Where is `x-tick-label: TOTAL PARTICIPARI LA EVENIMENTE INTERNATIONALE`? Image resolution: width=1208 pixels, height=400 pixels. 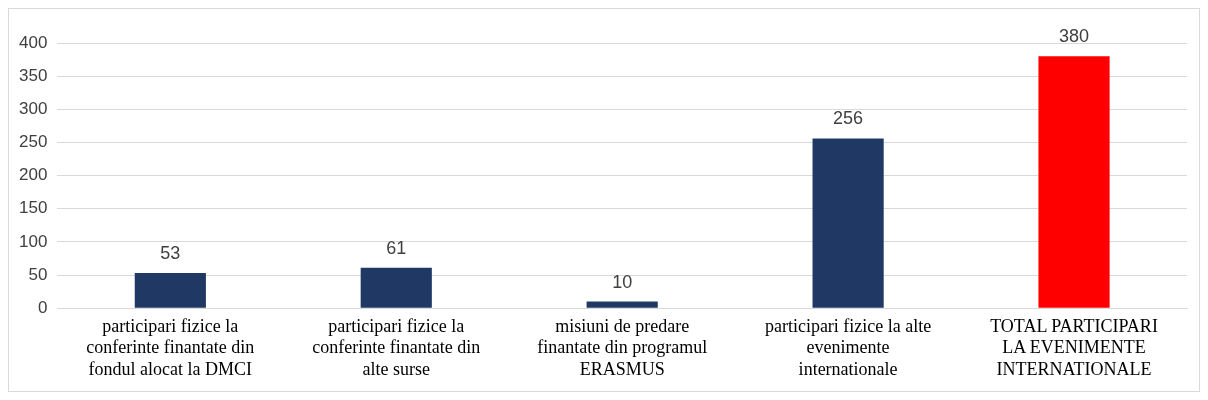 x-tick-label: TOTAL PARTICIPARI LA EVENIMENTE INTERNATIONALE is located at coordinates (1074, 347).